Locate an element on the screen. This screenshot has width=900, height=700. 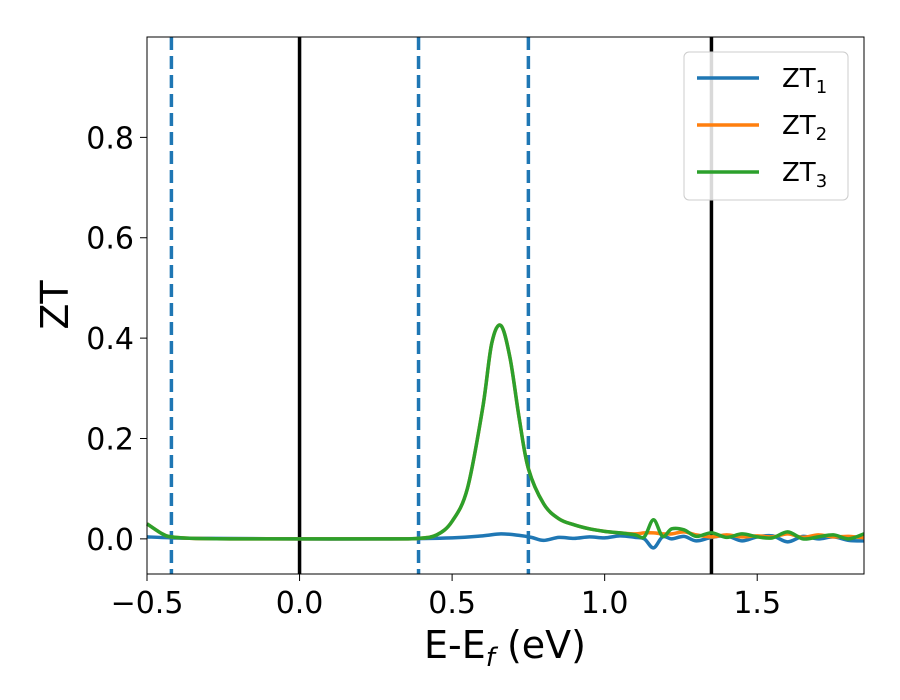
x-tick-label: 1.5 is located at coordinates (757, 603).